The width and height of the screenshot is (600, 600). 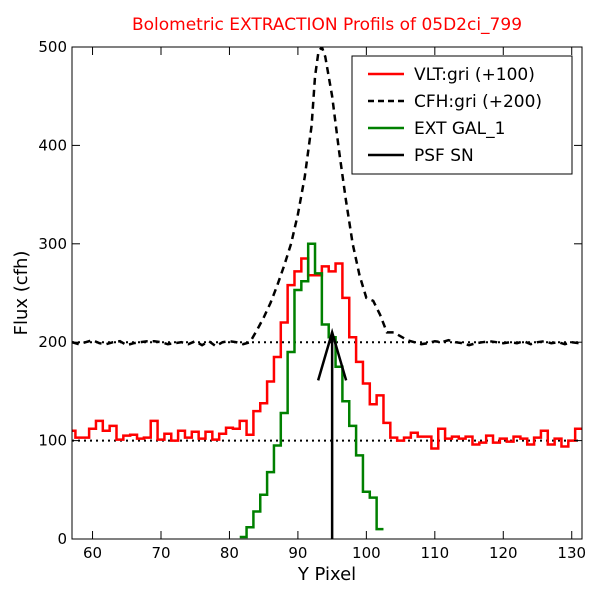 What do you see at coordinates (434, 553) in the screenshot?
I see `x-tick-label: 110` at bounding box center [434, 553].